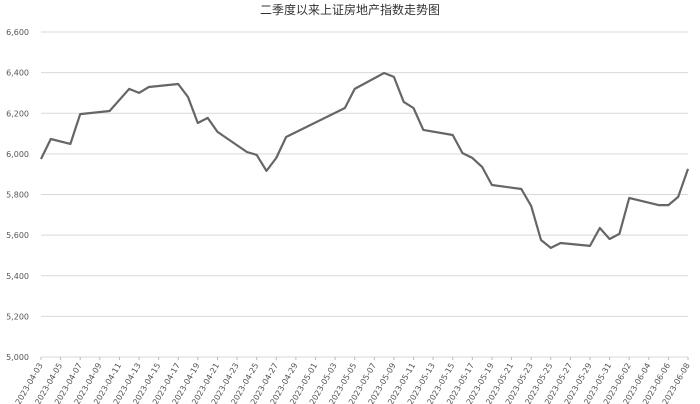 Image resolution: width=700 pixels, height=404 pixels. Describe the element at coordinates (350, 9) in the screenshot. I see `chart-title: 二季度以来上证房地产指数走势图` at that location.